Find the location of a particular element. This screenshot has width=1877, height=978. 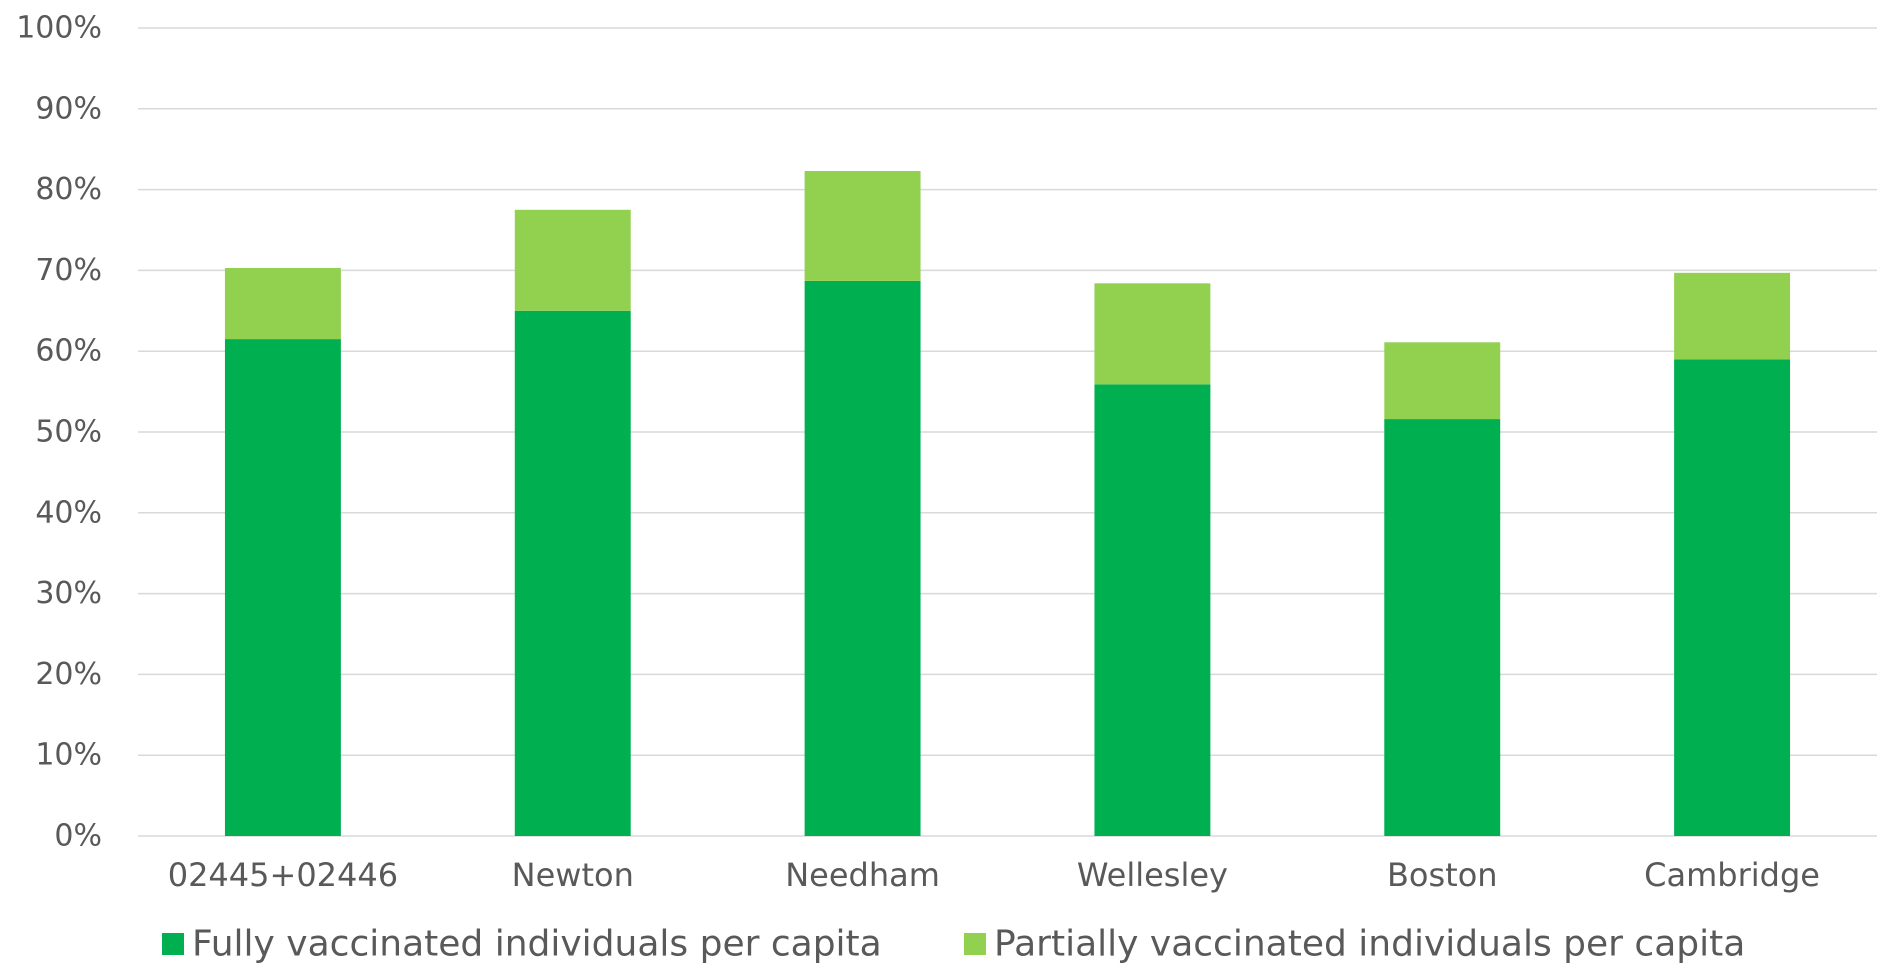

y-tick-label: 10% is located at coordinates (68, 755).